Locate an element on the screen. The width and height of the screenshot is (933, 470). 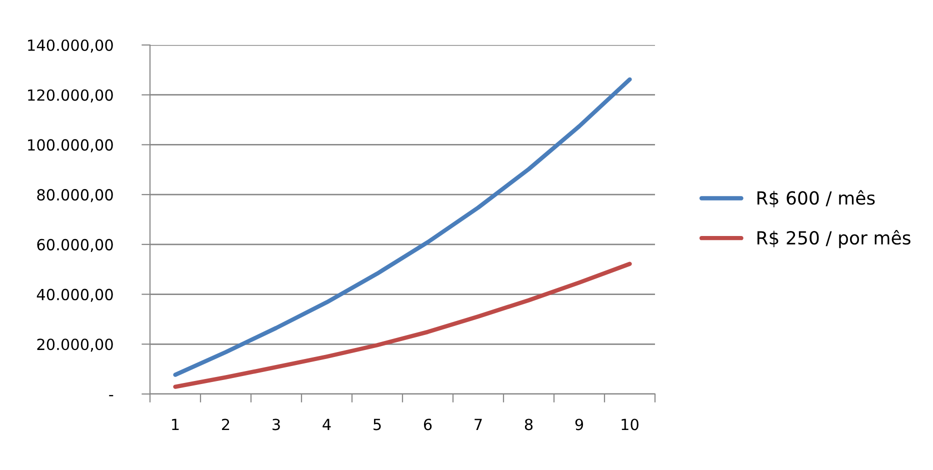
x-tick-label: 5 is located at coordinates (377, 424).